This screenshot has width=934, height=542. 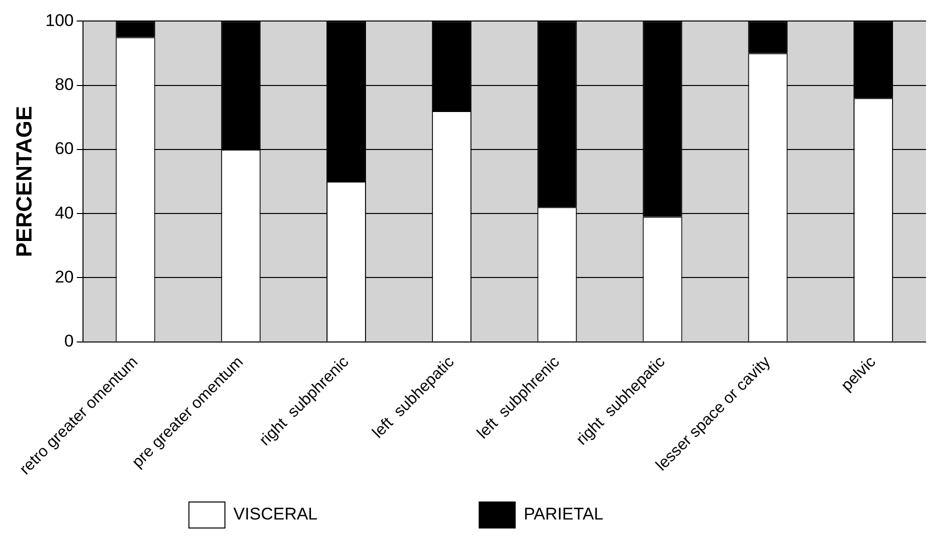 What do you see at coordinates (64, 148) in the screenshot?
I see `y-tick-label: 60` at bounding box center [64, 148].